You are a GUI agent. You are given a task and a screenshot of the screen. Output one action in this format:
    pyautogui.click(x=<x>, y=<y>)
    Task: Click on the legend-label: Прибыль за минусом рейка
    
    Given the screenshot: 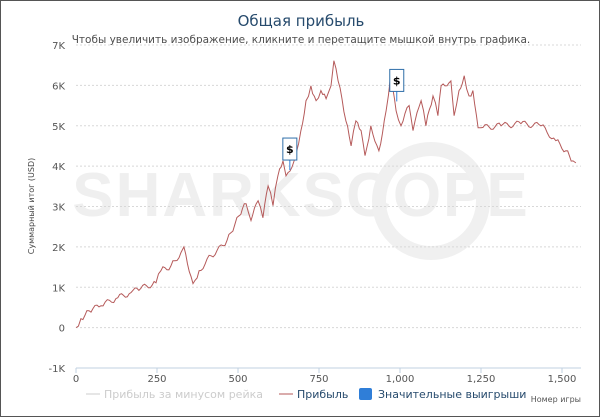 What is the action you would take?
    pyautogui.click(x=183, y=394)
    